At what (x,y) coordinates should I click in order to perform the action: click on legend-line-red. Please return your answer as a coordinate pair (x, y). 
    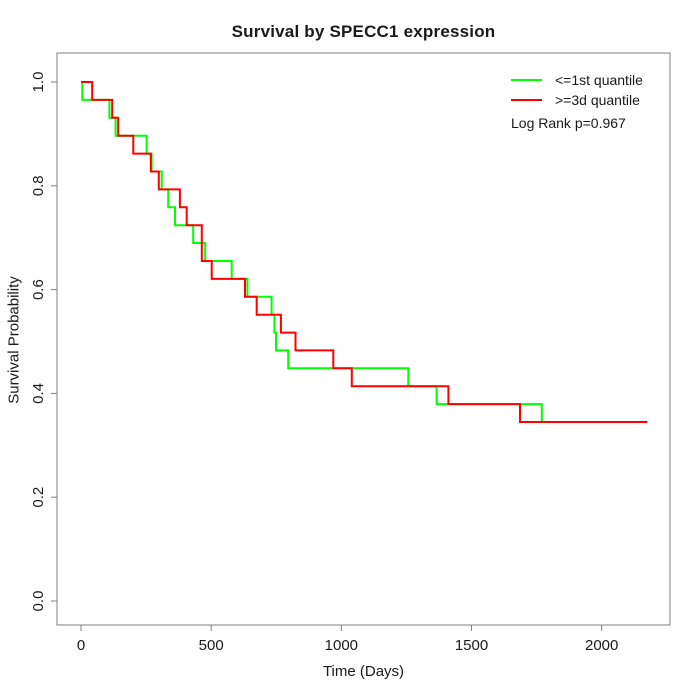
    Looking at the image, I should click on (526, 100).